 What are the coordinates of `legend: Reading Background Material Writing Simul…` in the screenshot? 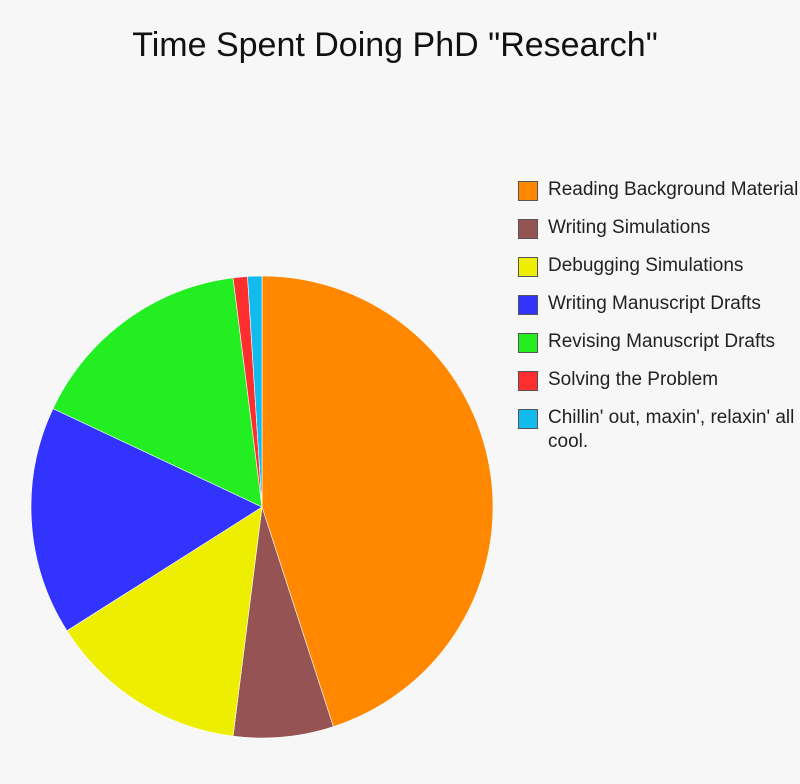 It's located at (659, 323).